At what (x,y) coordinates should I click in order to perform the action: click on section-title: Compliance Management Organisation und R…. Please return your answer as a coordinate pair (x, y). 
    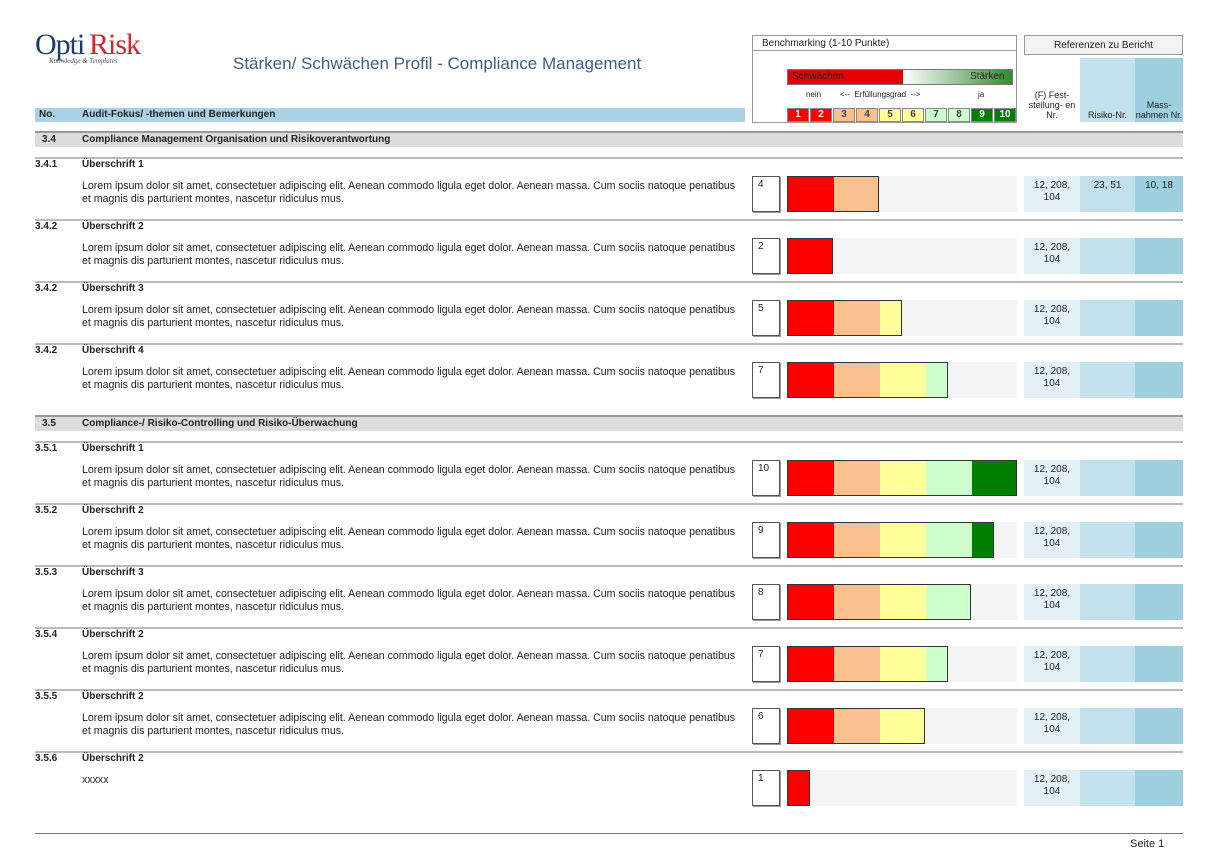
    Looking at the image, I should click on (236, 139).